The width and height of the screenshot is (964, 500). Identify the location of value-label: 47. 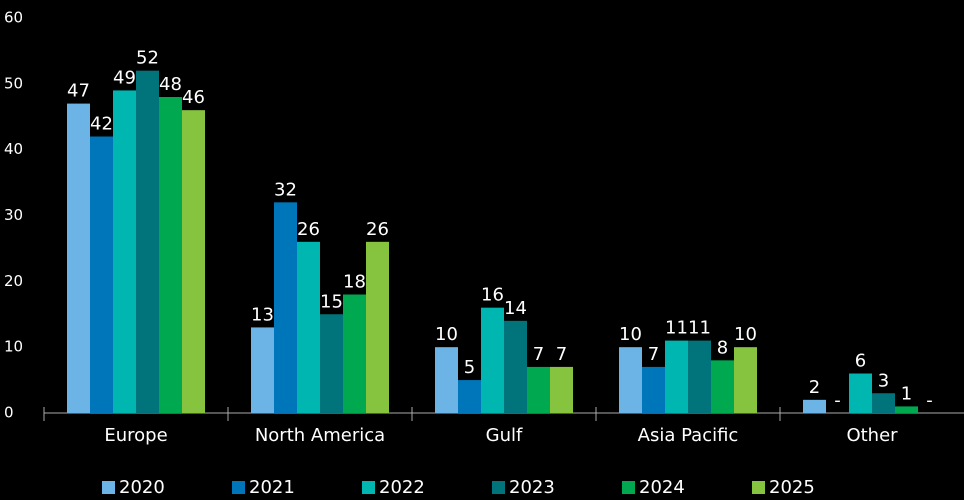
(78, 91).